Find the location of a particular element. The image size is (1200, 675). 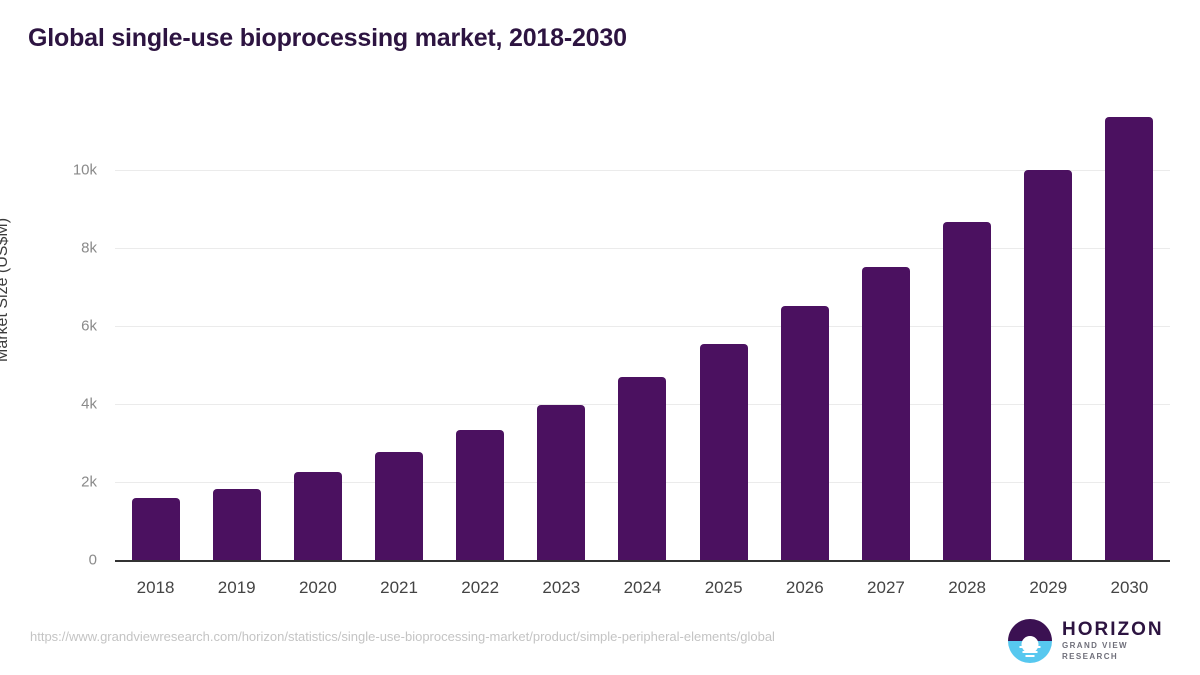

x-axis-tick-label: 2024 is located at coordinates (642, 587).